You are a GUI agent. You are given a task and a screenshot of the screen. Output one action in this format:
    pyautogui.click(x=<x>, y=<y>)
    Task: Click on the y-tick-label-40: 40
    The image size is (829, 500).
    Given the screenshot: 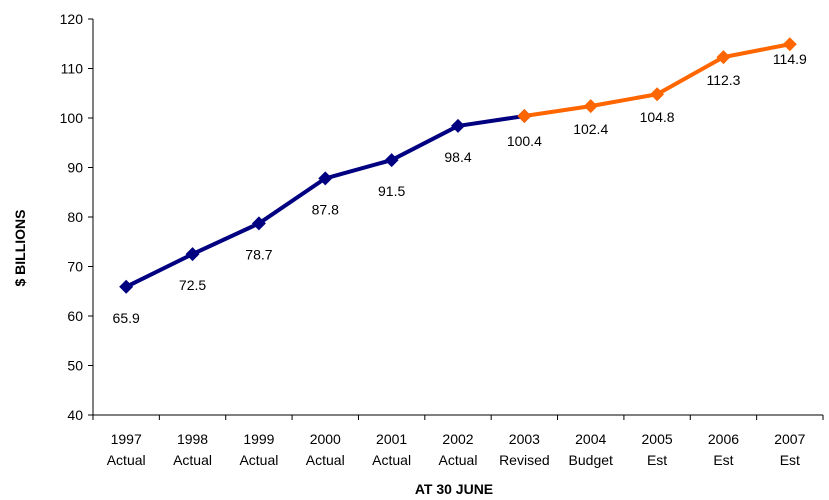 What is the action you would take?
    pyautogui.click(x=75, y=415)
    